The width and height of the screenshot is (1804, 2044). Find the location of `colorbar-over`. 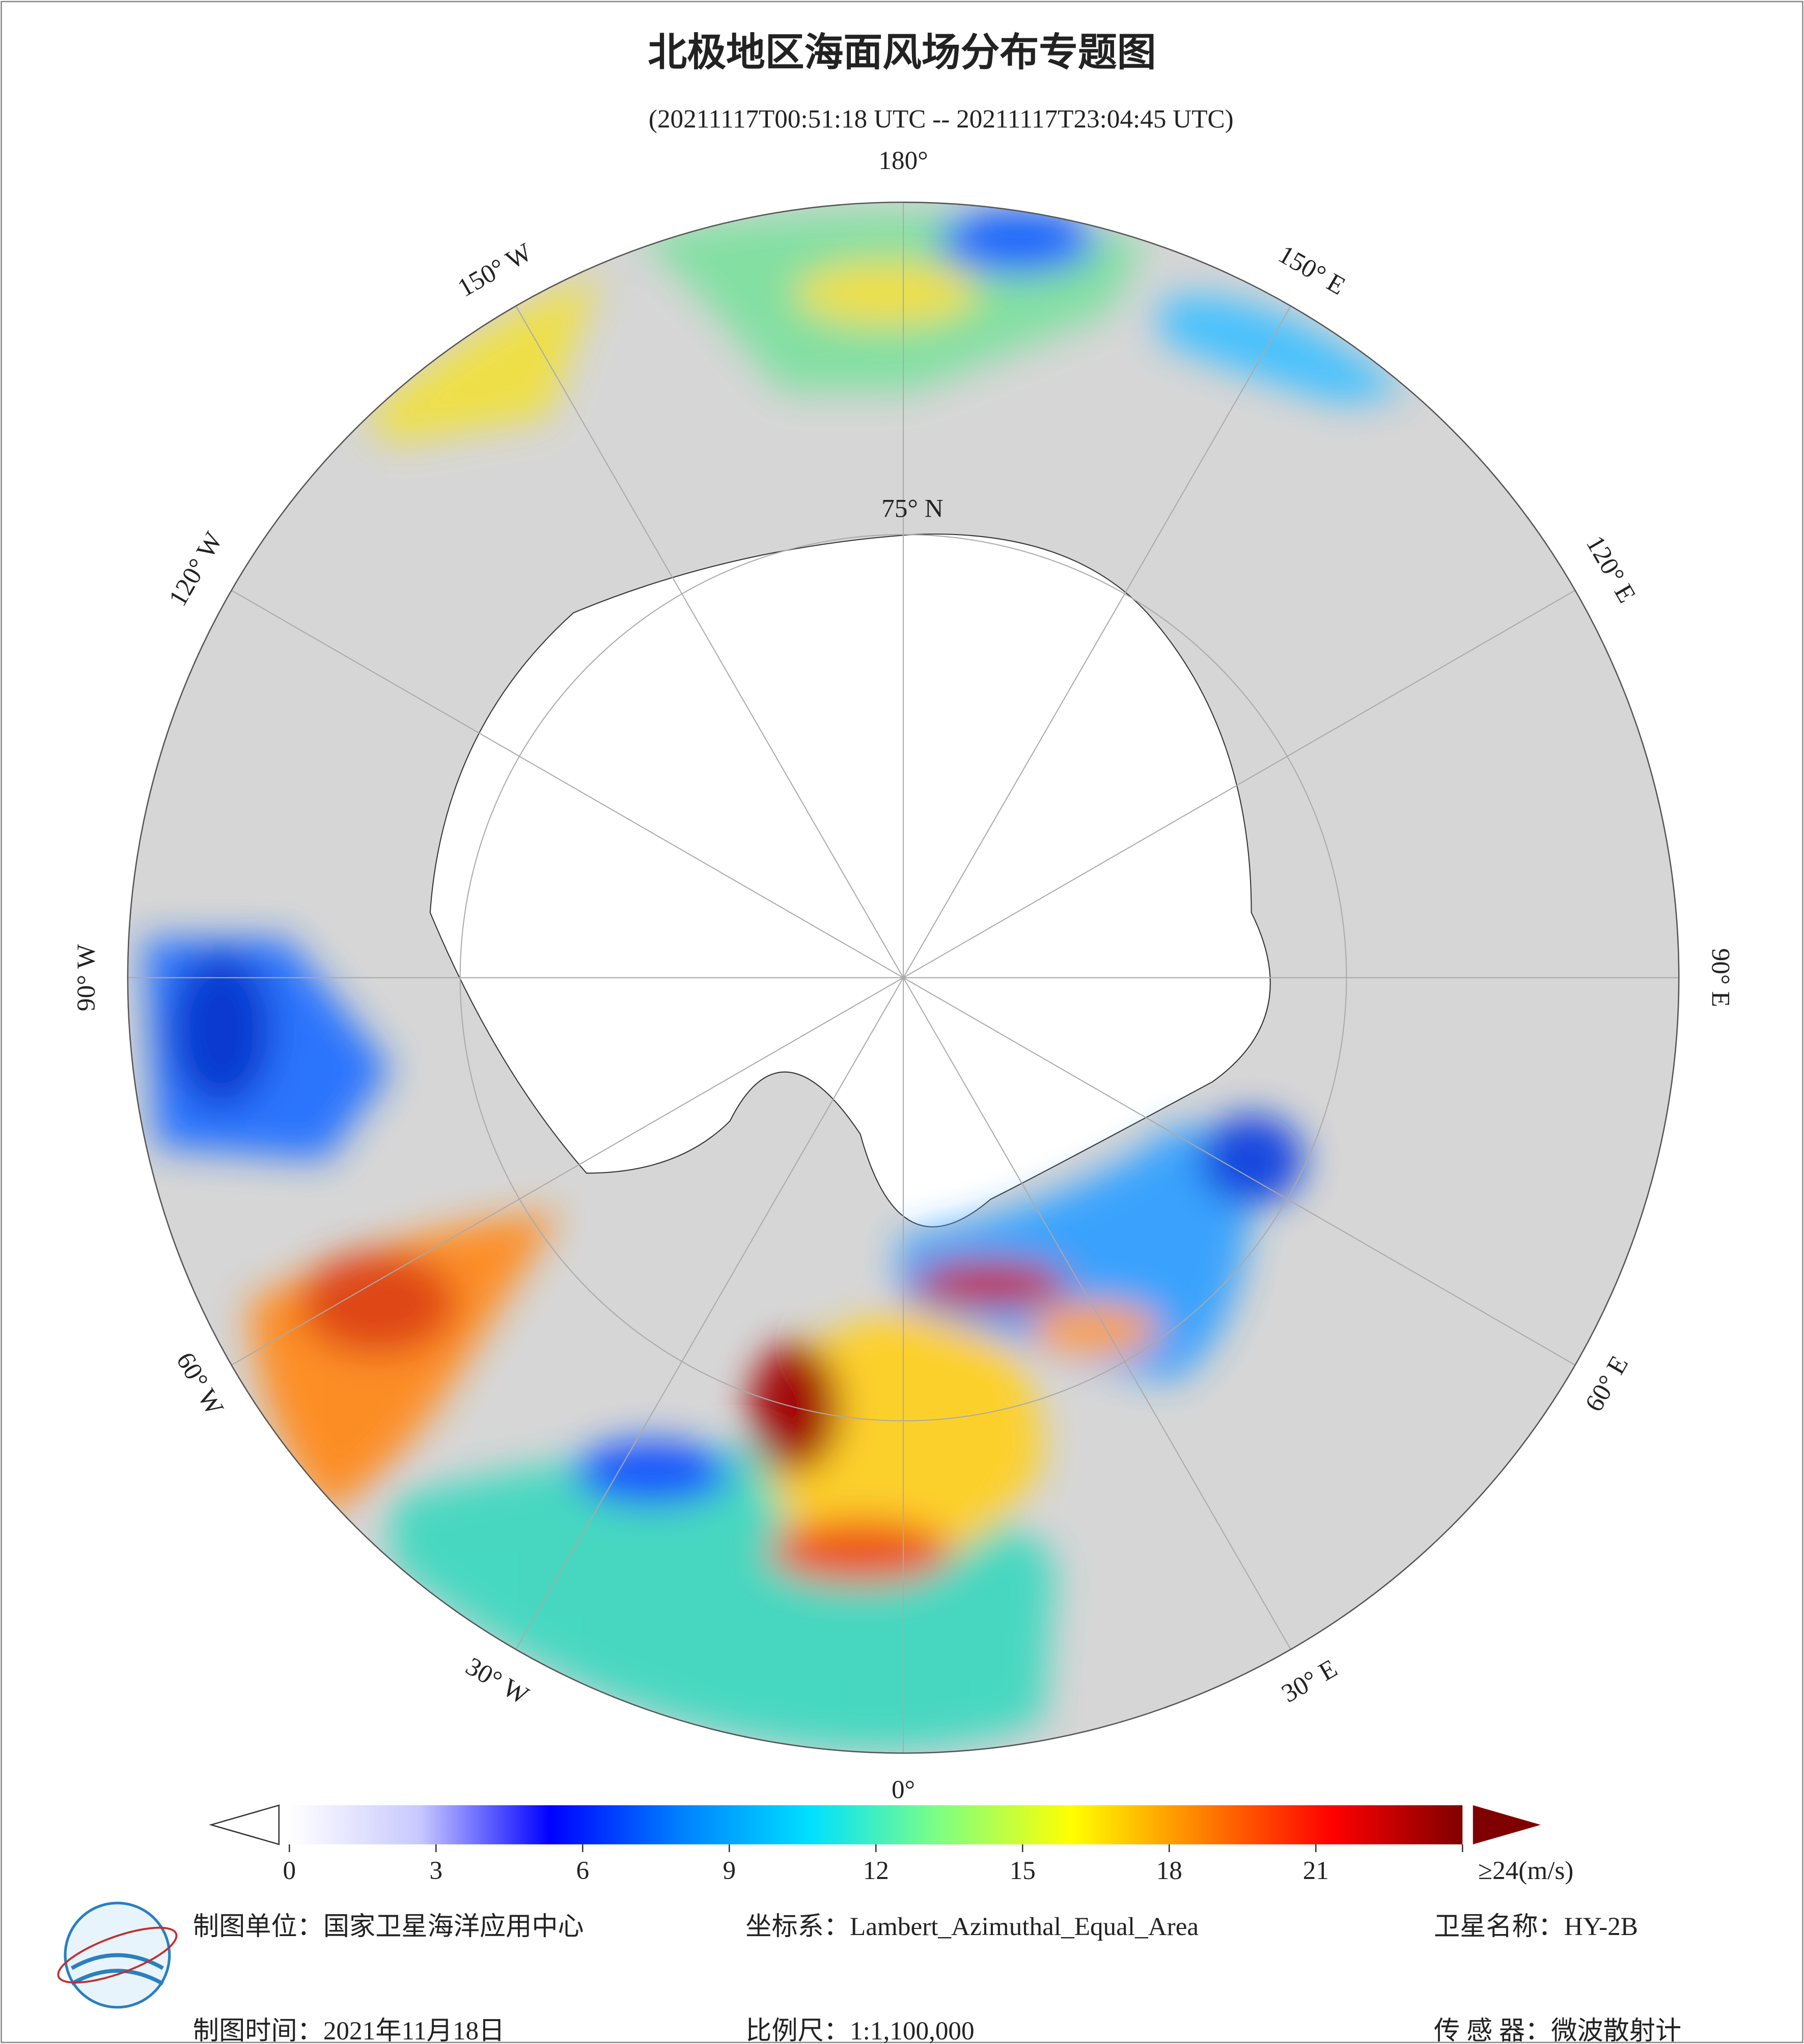

colorbar-over is located at coordinates (1507, 1824).